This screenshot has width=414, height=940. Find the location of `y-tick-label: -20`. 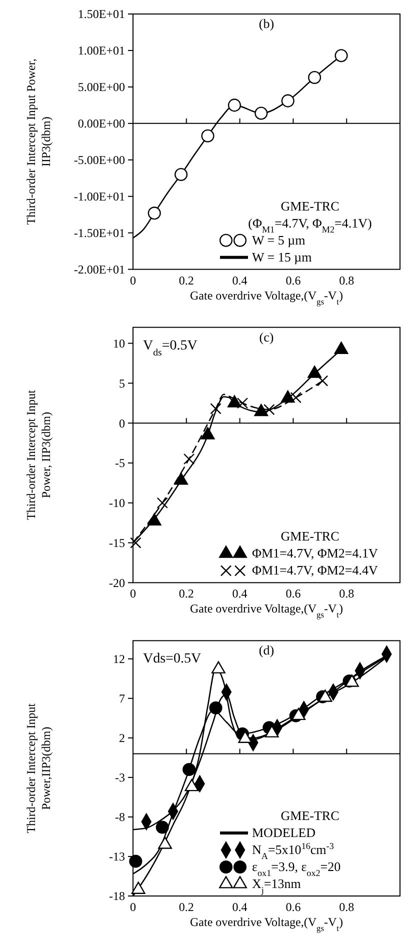

y-tick-label: -20 is located at coordinates (117, 583).